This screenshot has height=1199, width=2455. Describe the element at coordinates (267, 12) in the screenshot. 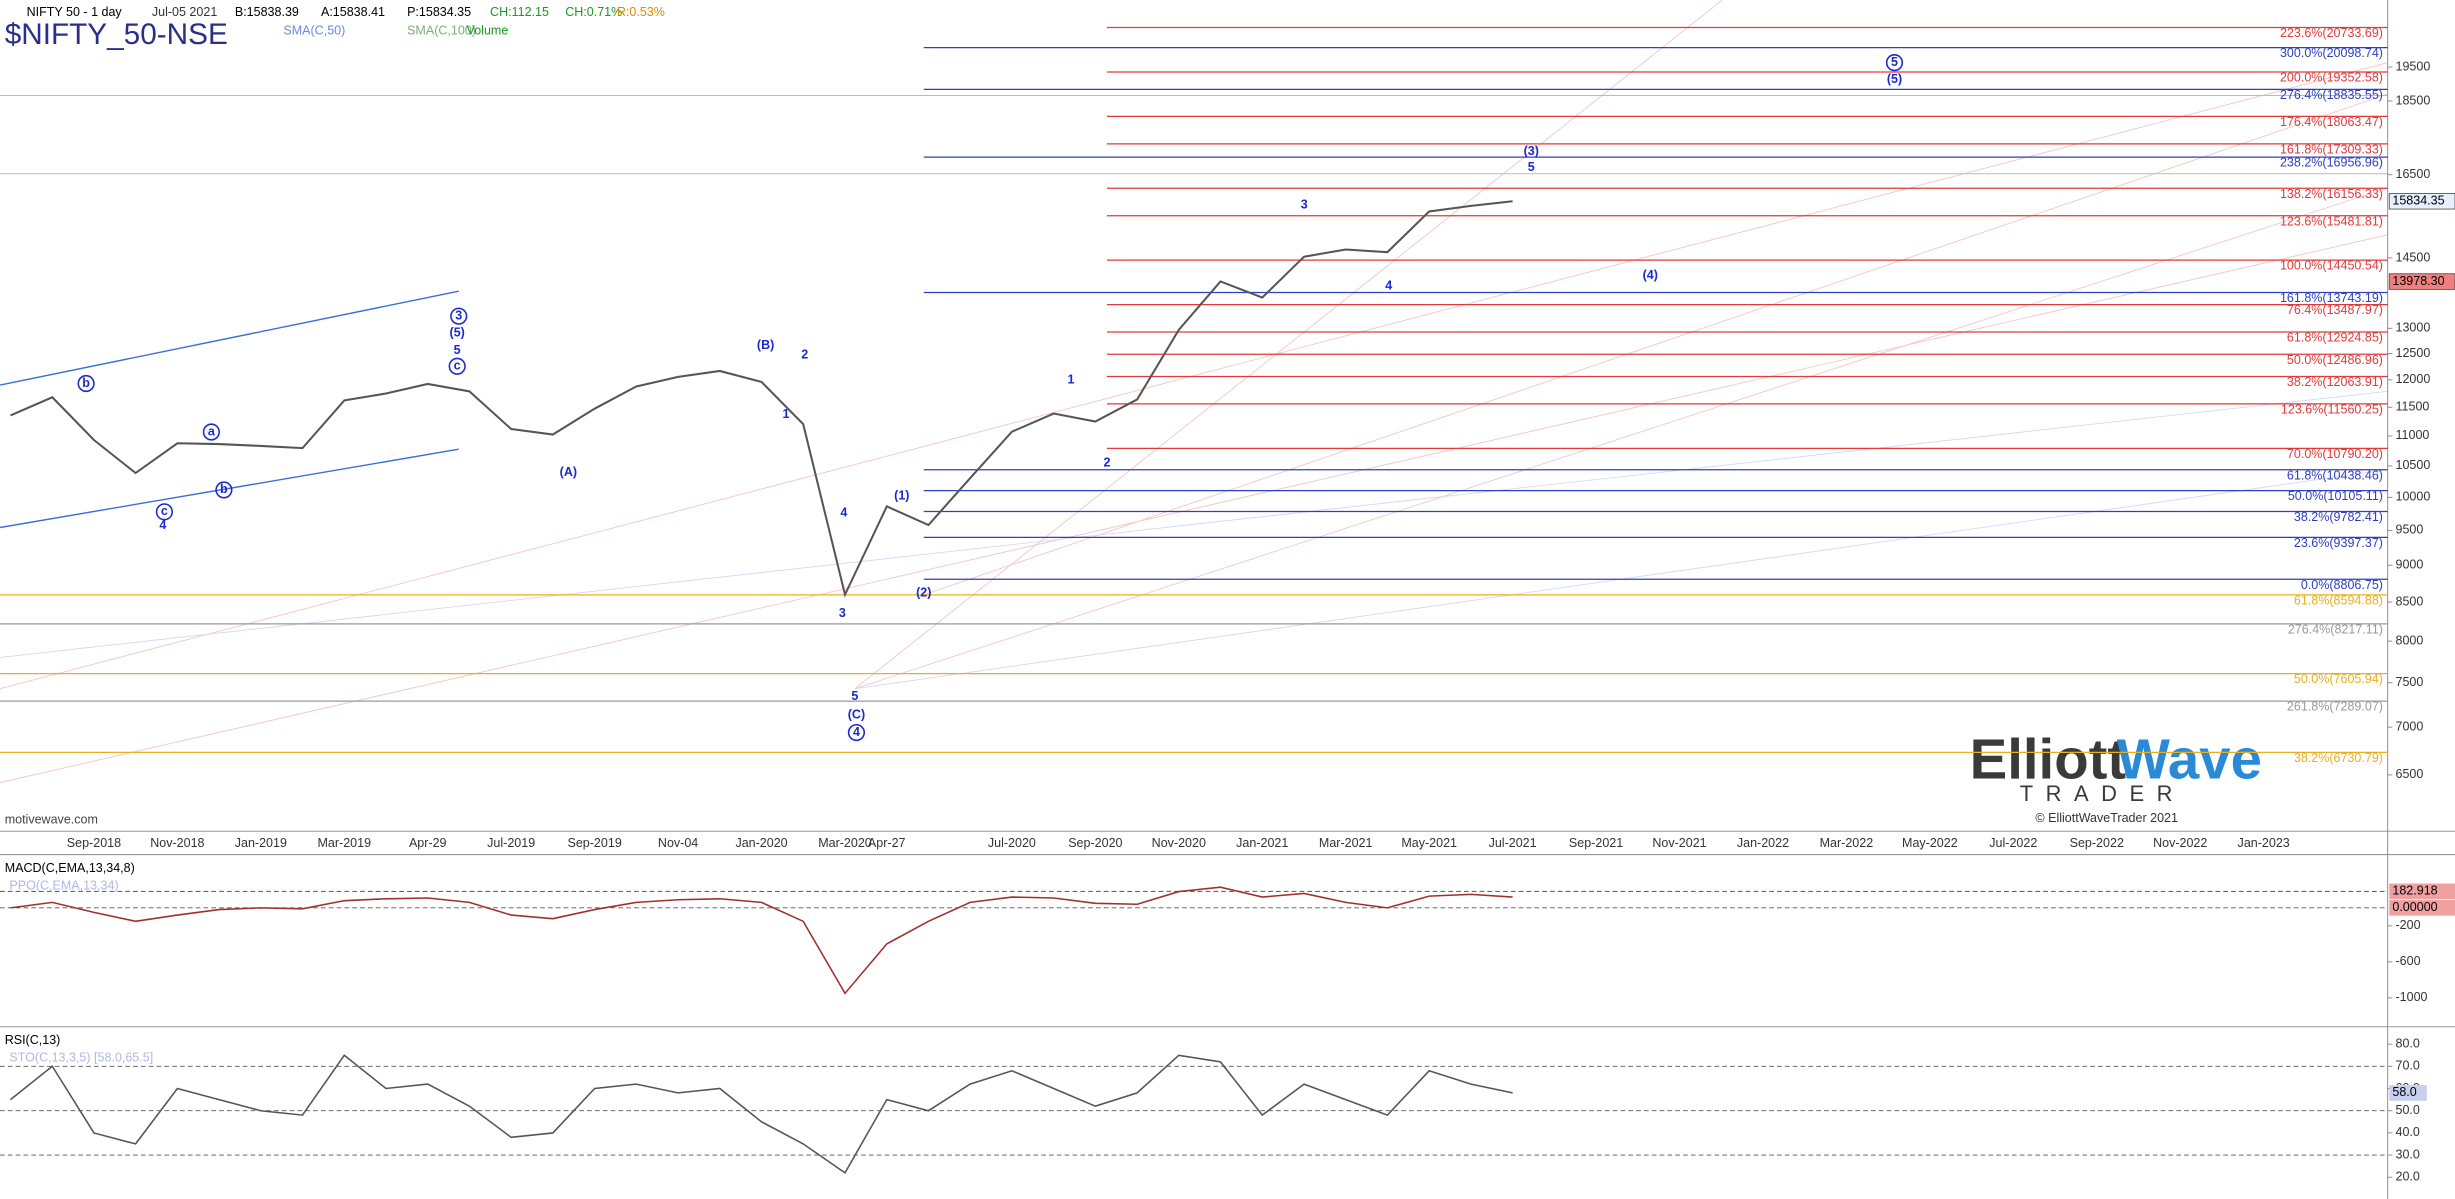

I see `bid: B:15838.39` at that location.